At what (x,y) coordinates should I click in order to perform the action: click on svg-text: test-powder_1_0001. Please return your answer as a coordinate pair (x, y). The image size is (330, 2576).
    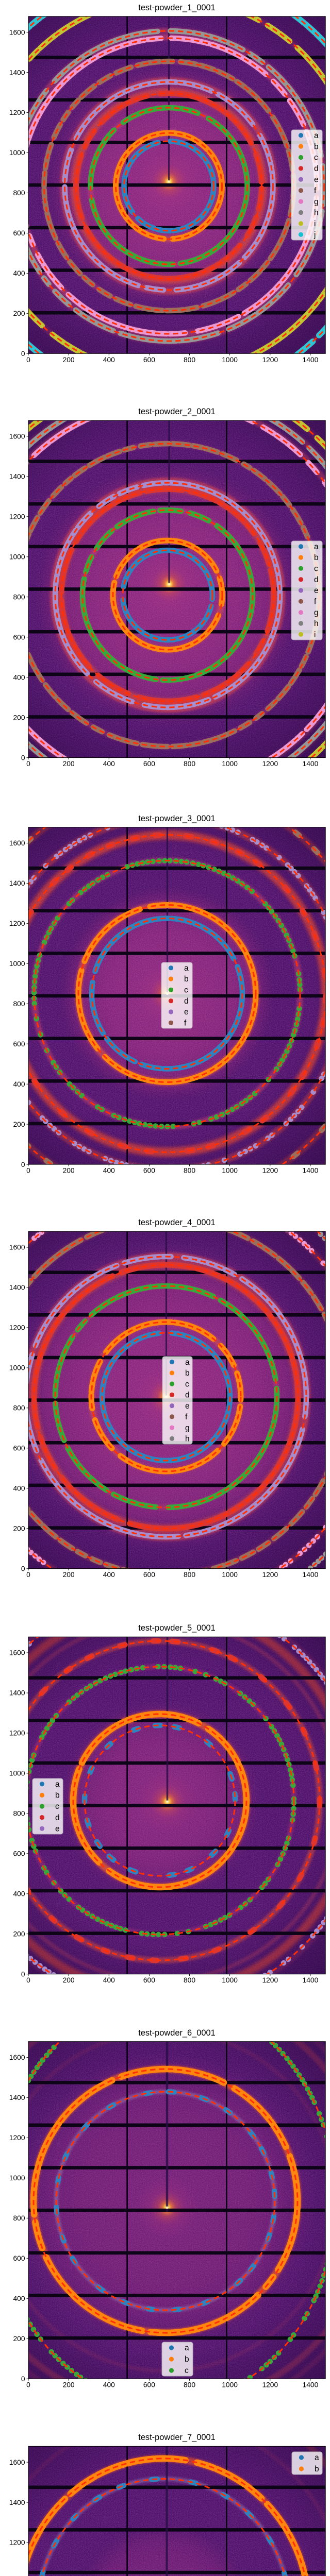
    Looking at the image, I should click on (176, 8).